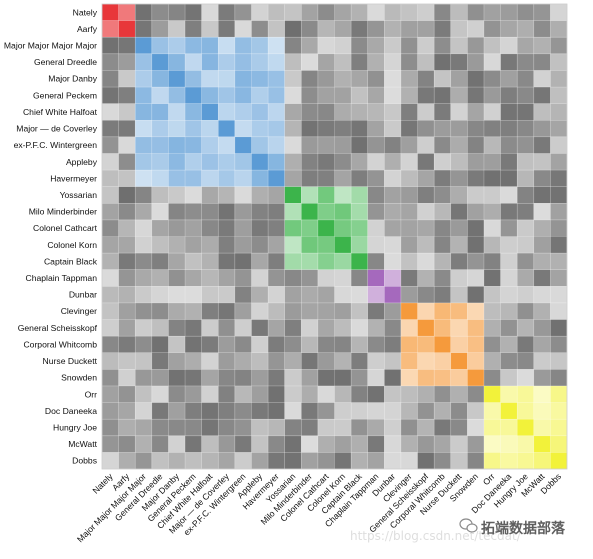 The width and height of the screenshot is (593, 559). Describe the element at coordinates (111, 507) in the screenshot. I see `column-label: Major Major Major Major` at that location.